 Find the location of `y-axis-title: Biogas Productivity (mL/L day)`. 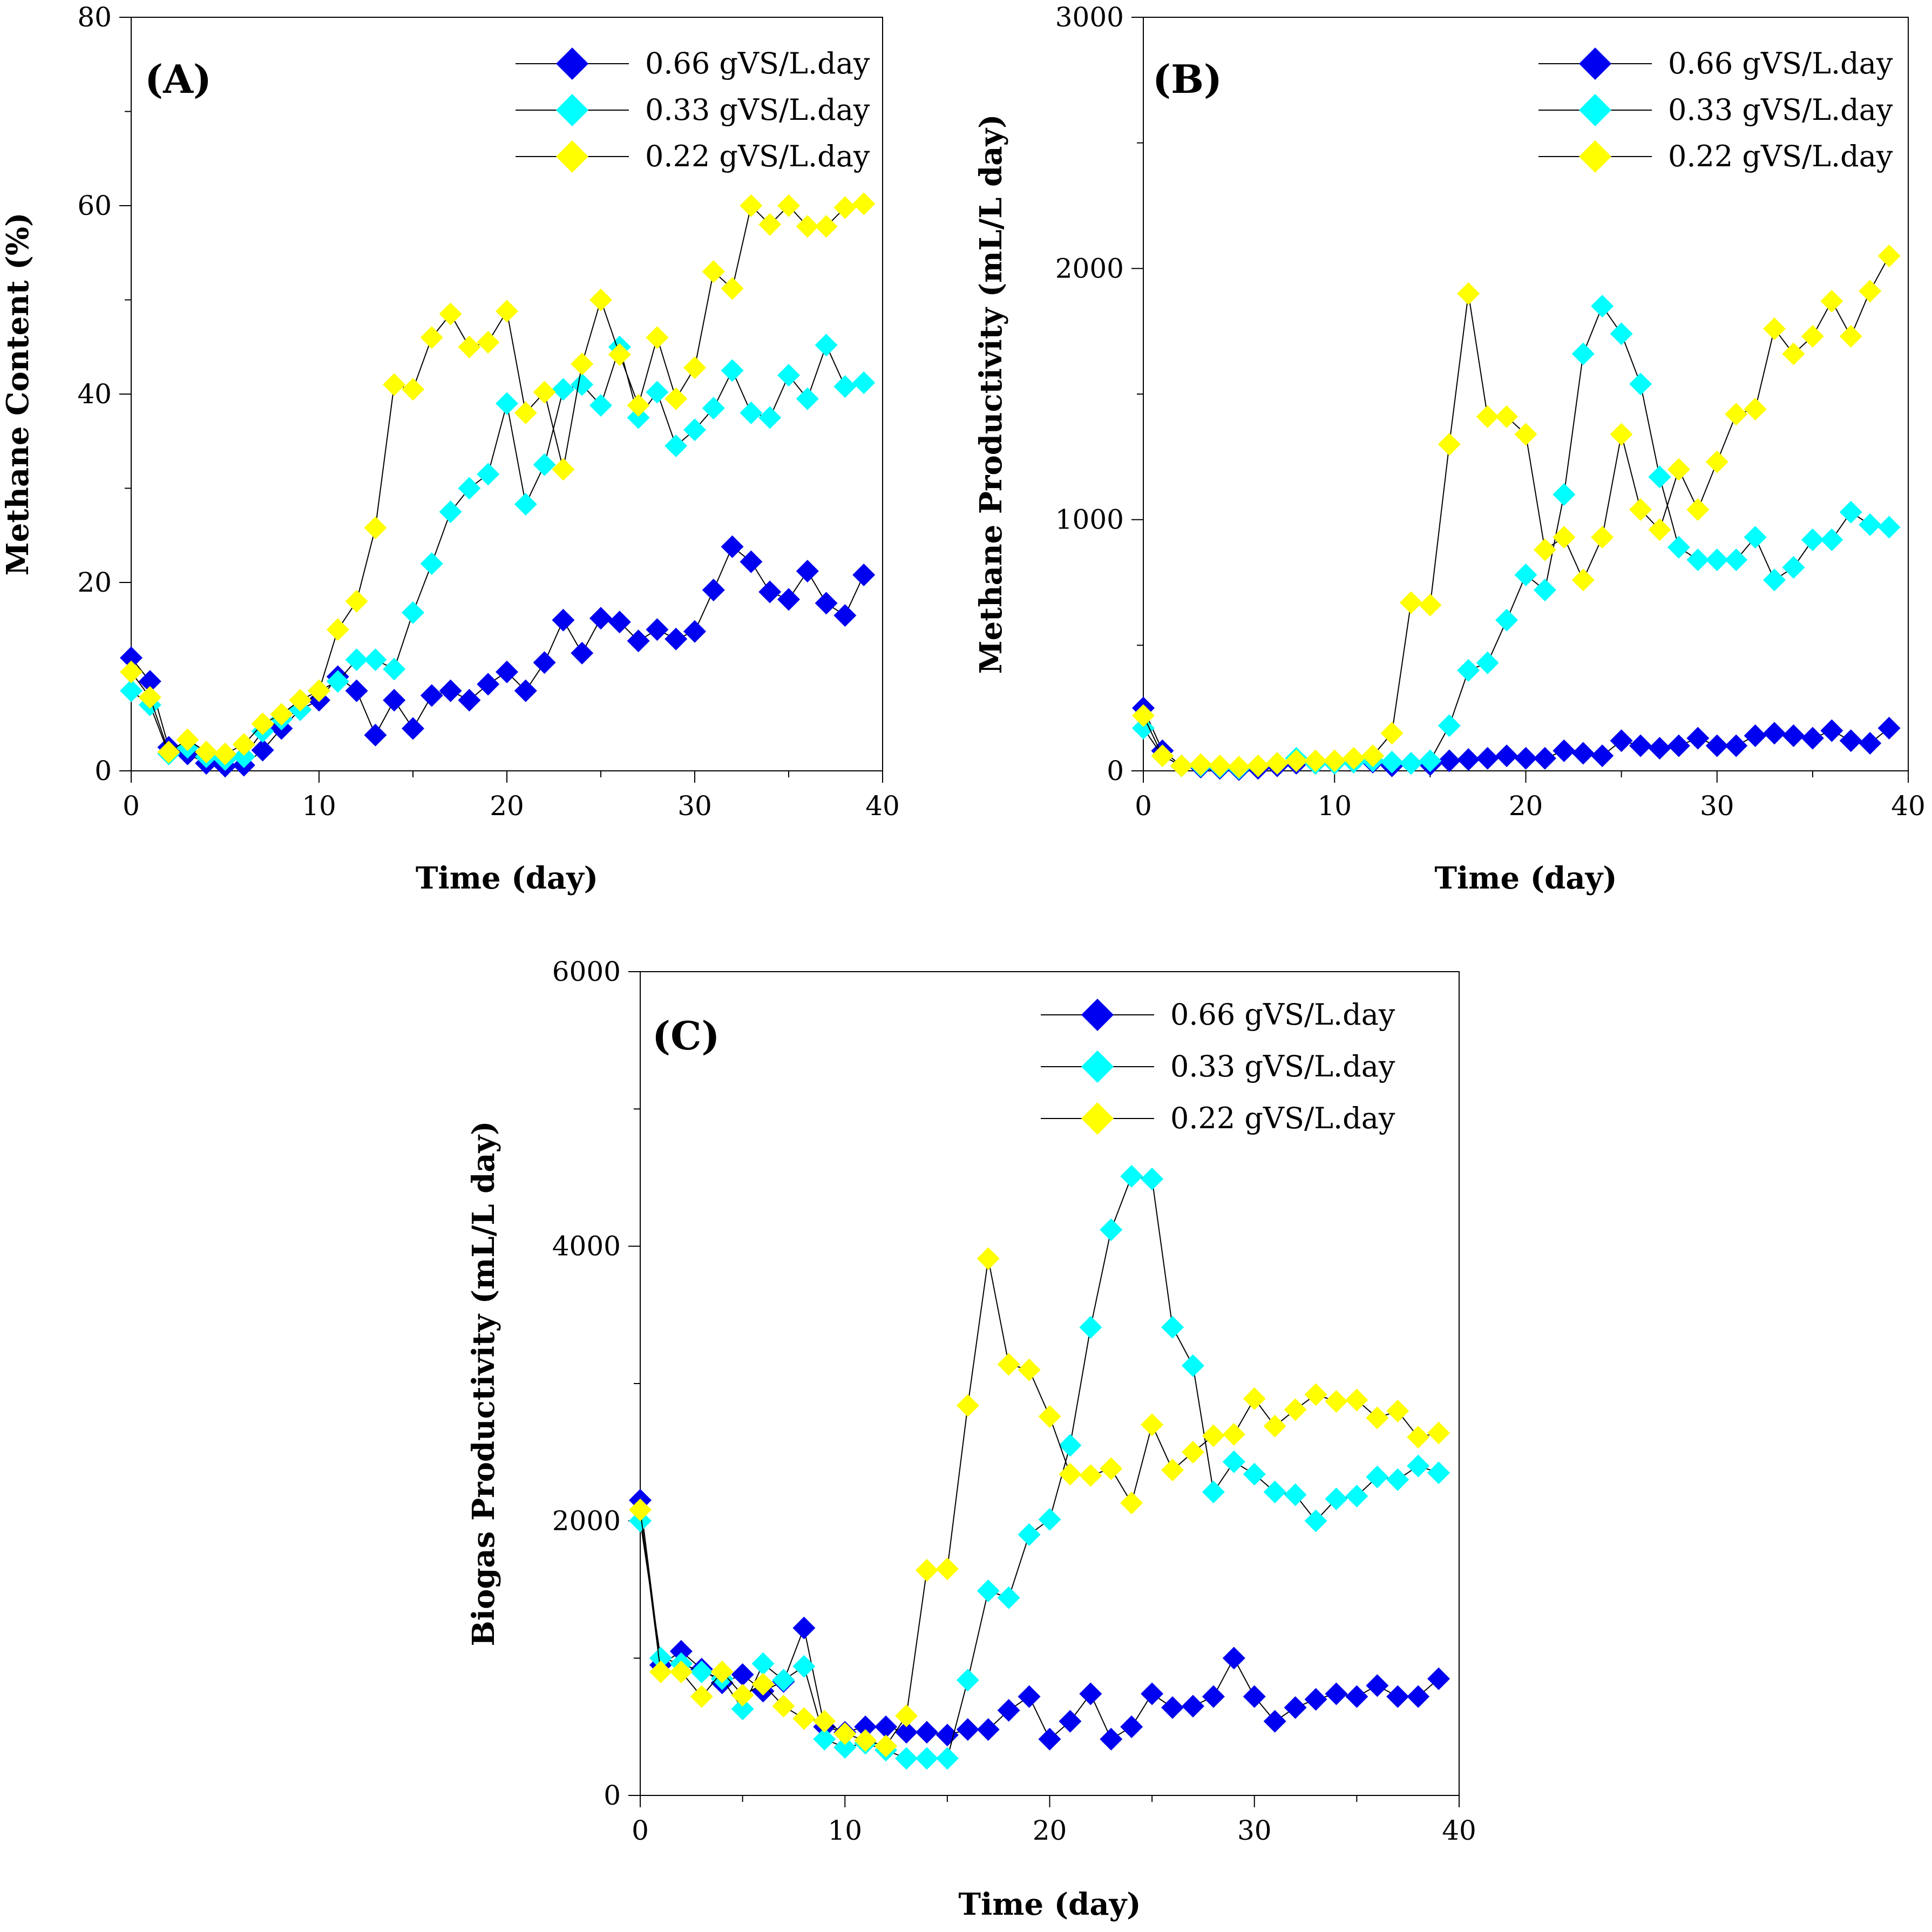

y-axis-title: Biogas Productivity (mL/L day) is located at coordinates (483, 1383).